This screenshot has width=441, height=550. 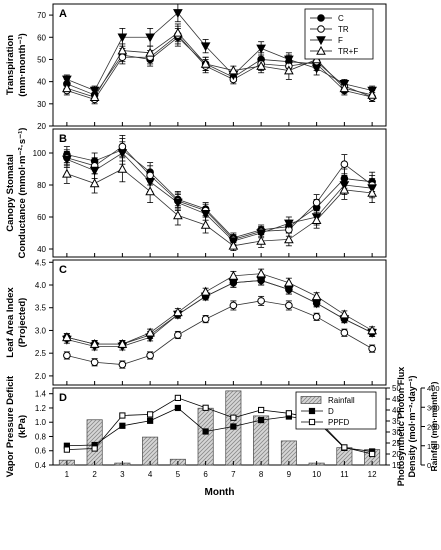 I want to click on y3-tick-label: 300, so click(x=433, y=407).